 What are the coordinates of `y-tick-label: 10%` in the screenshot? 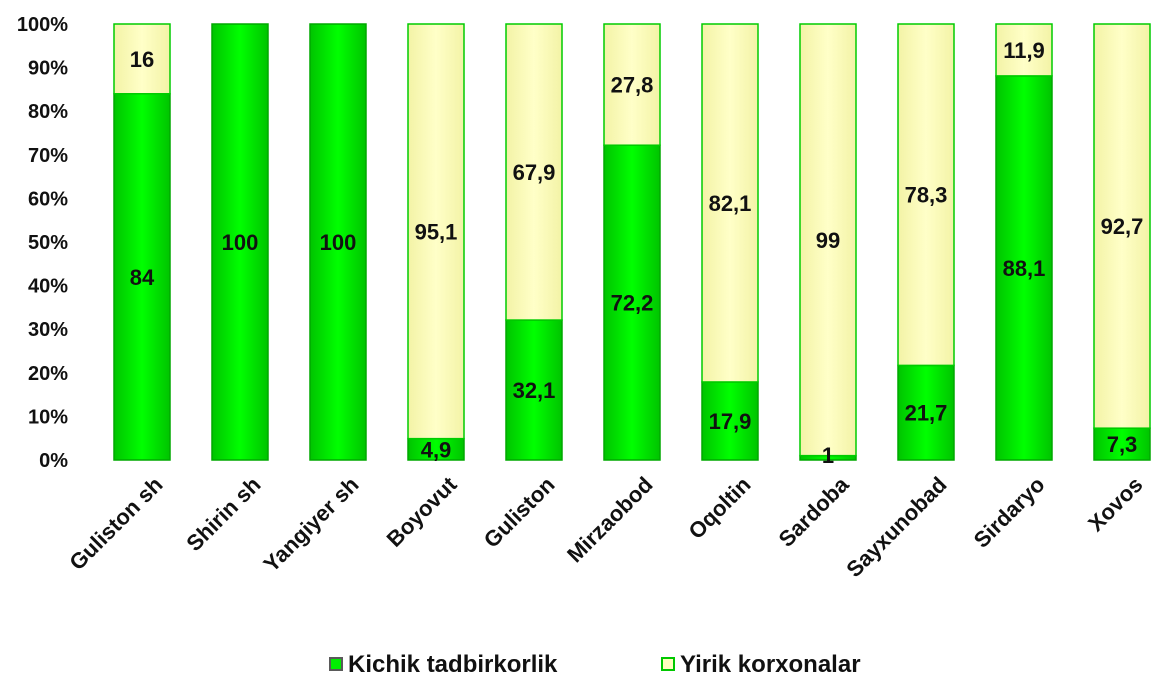 It's located at (48, 417).